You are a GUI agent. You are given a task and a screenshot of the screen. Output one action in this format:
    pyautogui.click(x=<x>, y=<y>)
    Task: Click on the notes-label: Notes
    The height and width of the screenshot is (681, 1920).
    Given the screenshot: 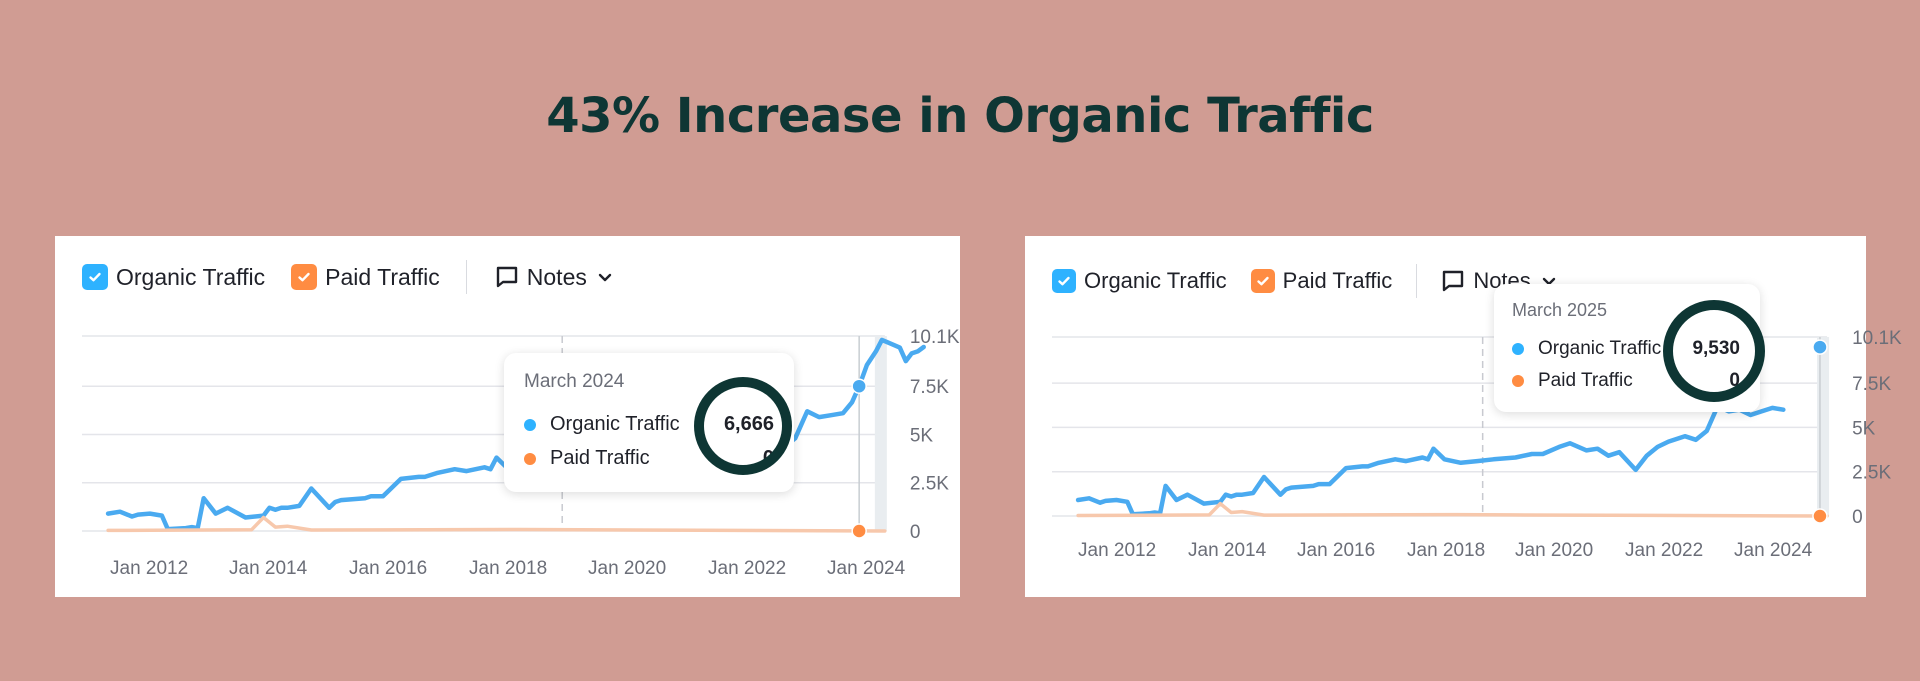 What is the action you would take?
    pyautogui.click(x=556, y=276)
    